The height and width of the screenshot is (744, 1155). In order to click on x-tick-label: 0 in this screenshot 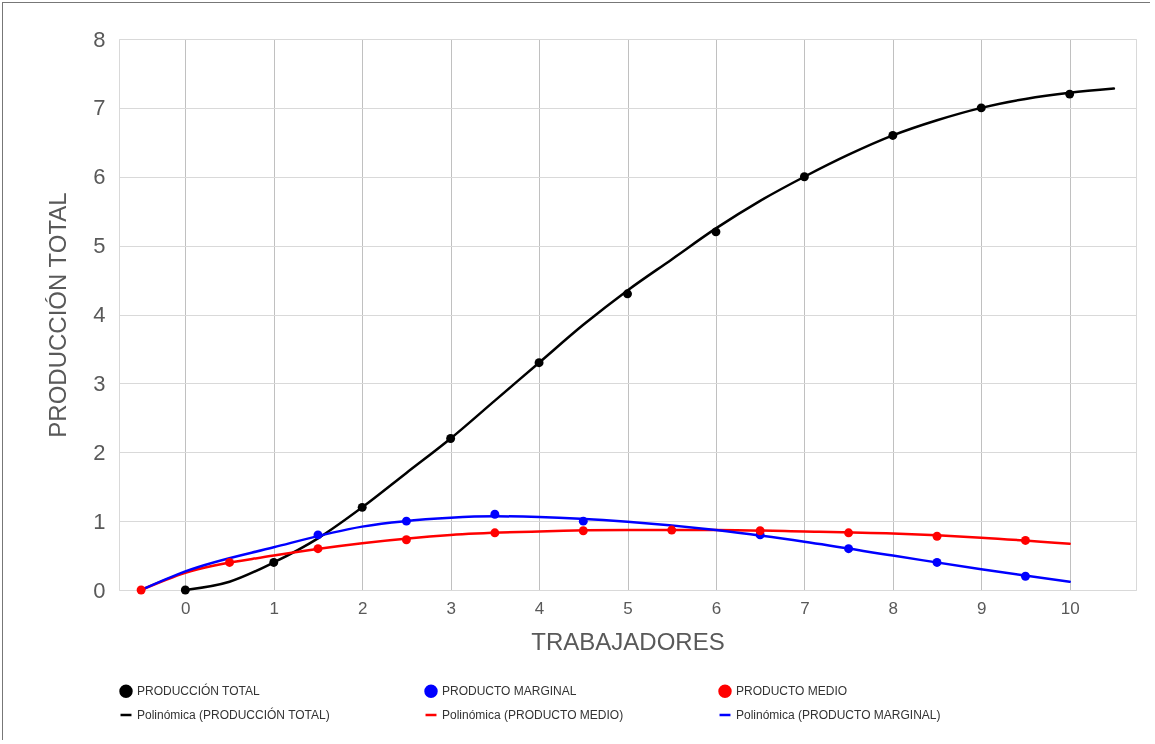, I will do `click(186, 608)`.